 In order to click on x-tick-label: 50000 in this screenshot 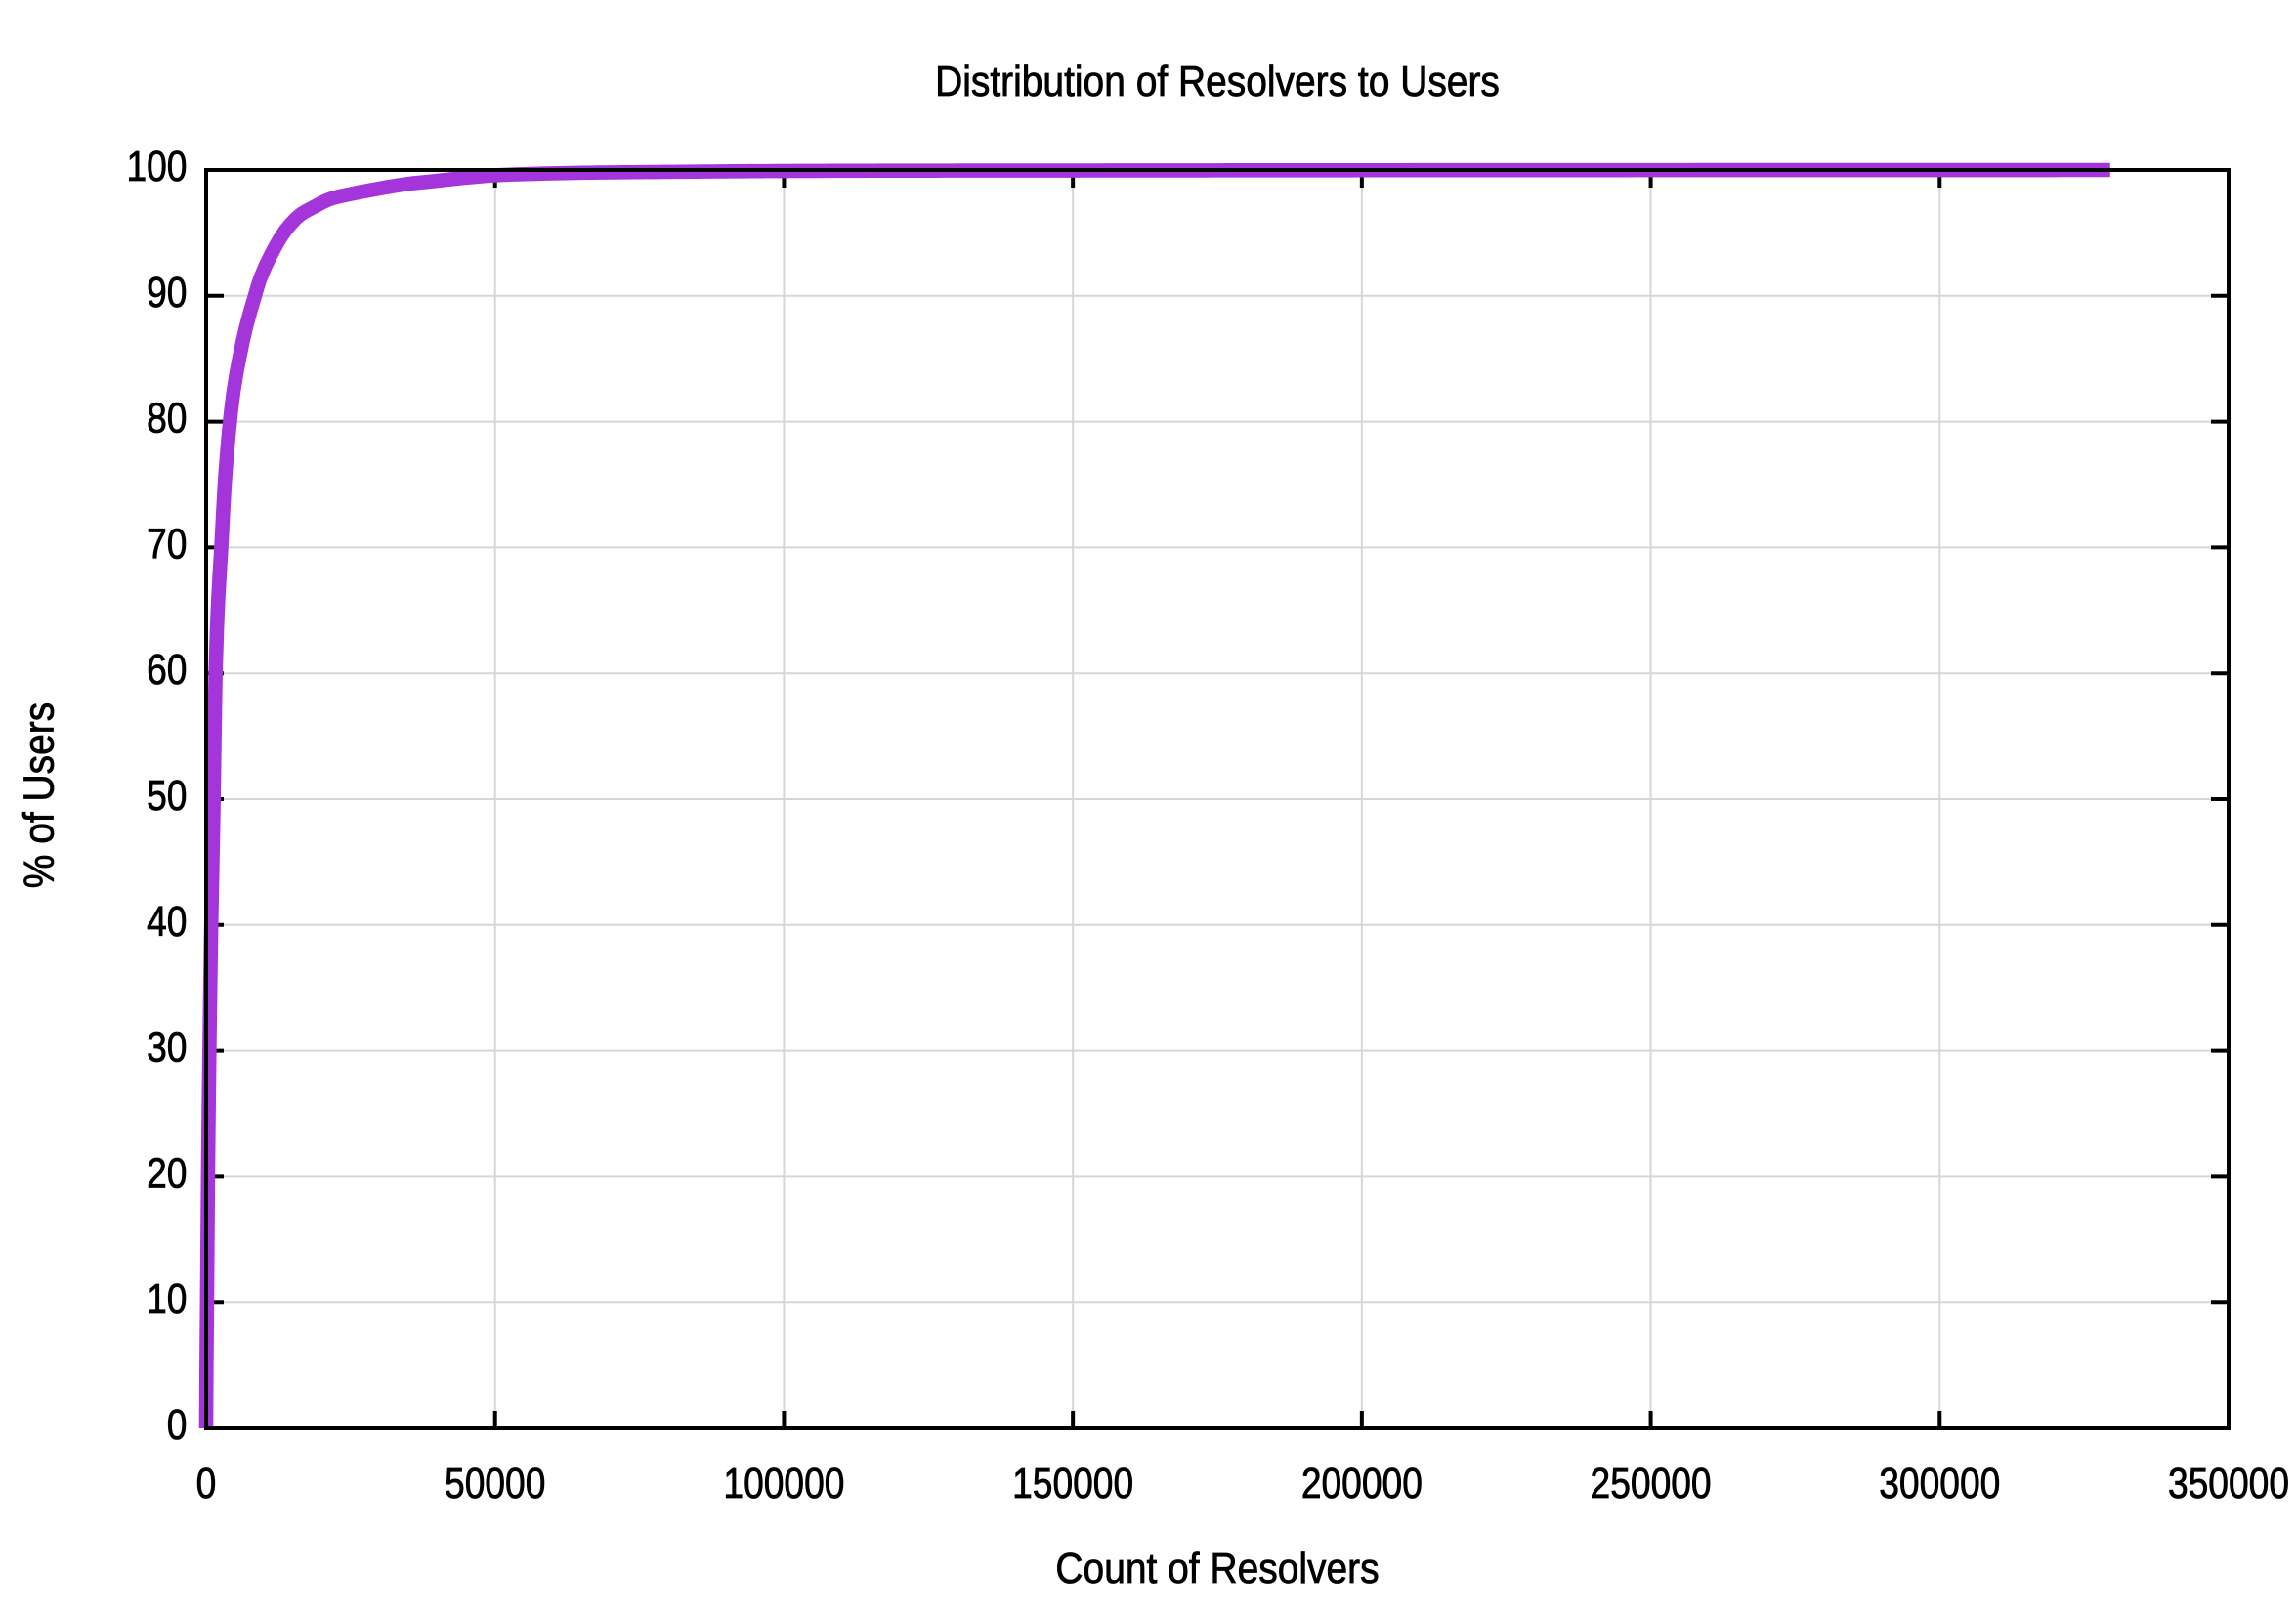, I will do `click(495, 1483)`.